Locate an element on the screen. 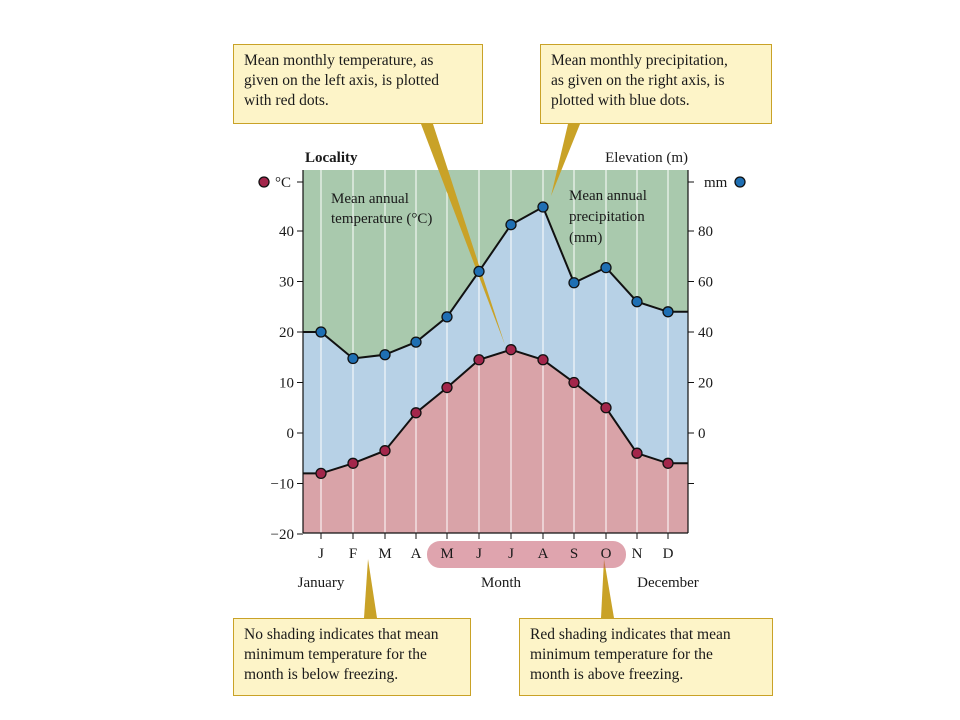  right-tick-label: 60 is located at coordinates (705, 283).